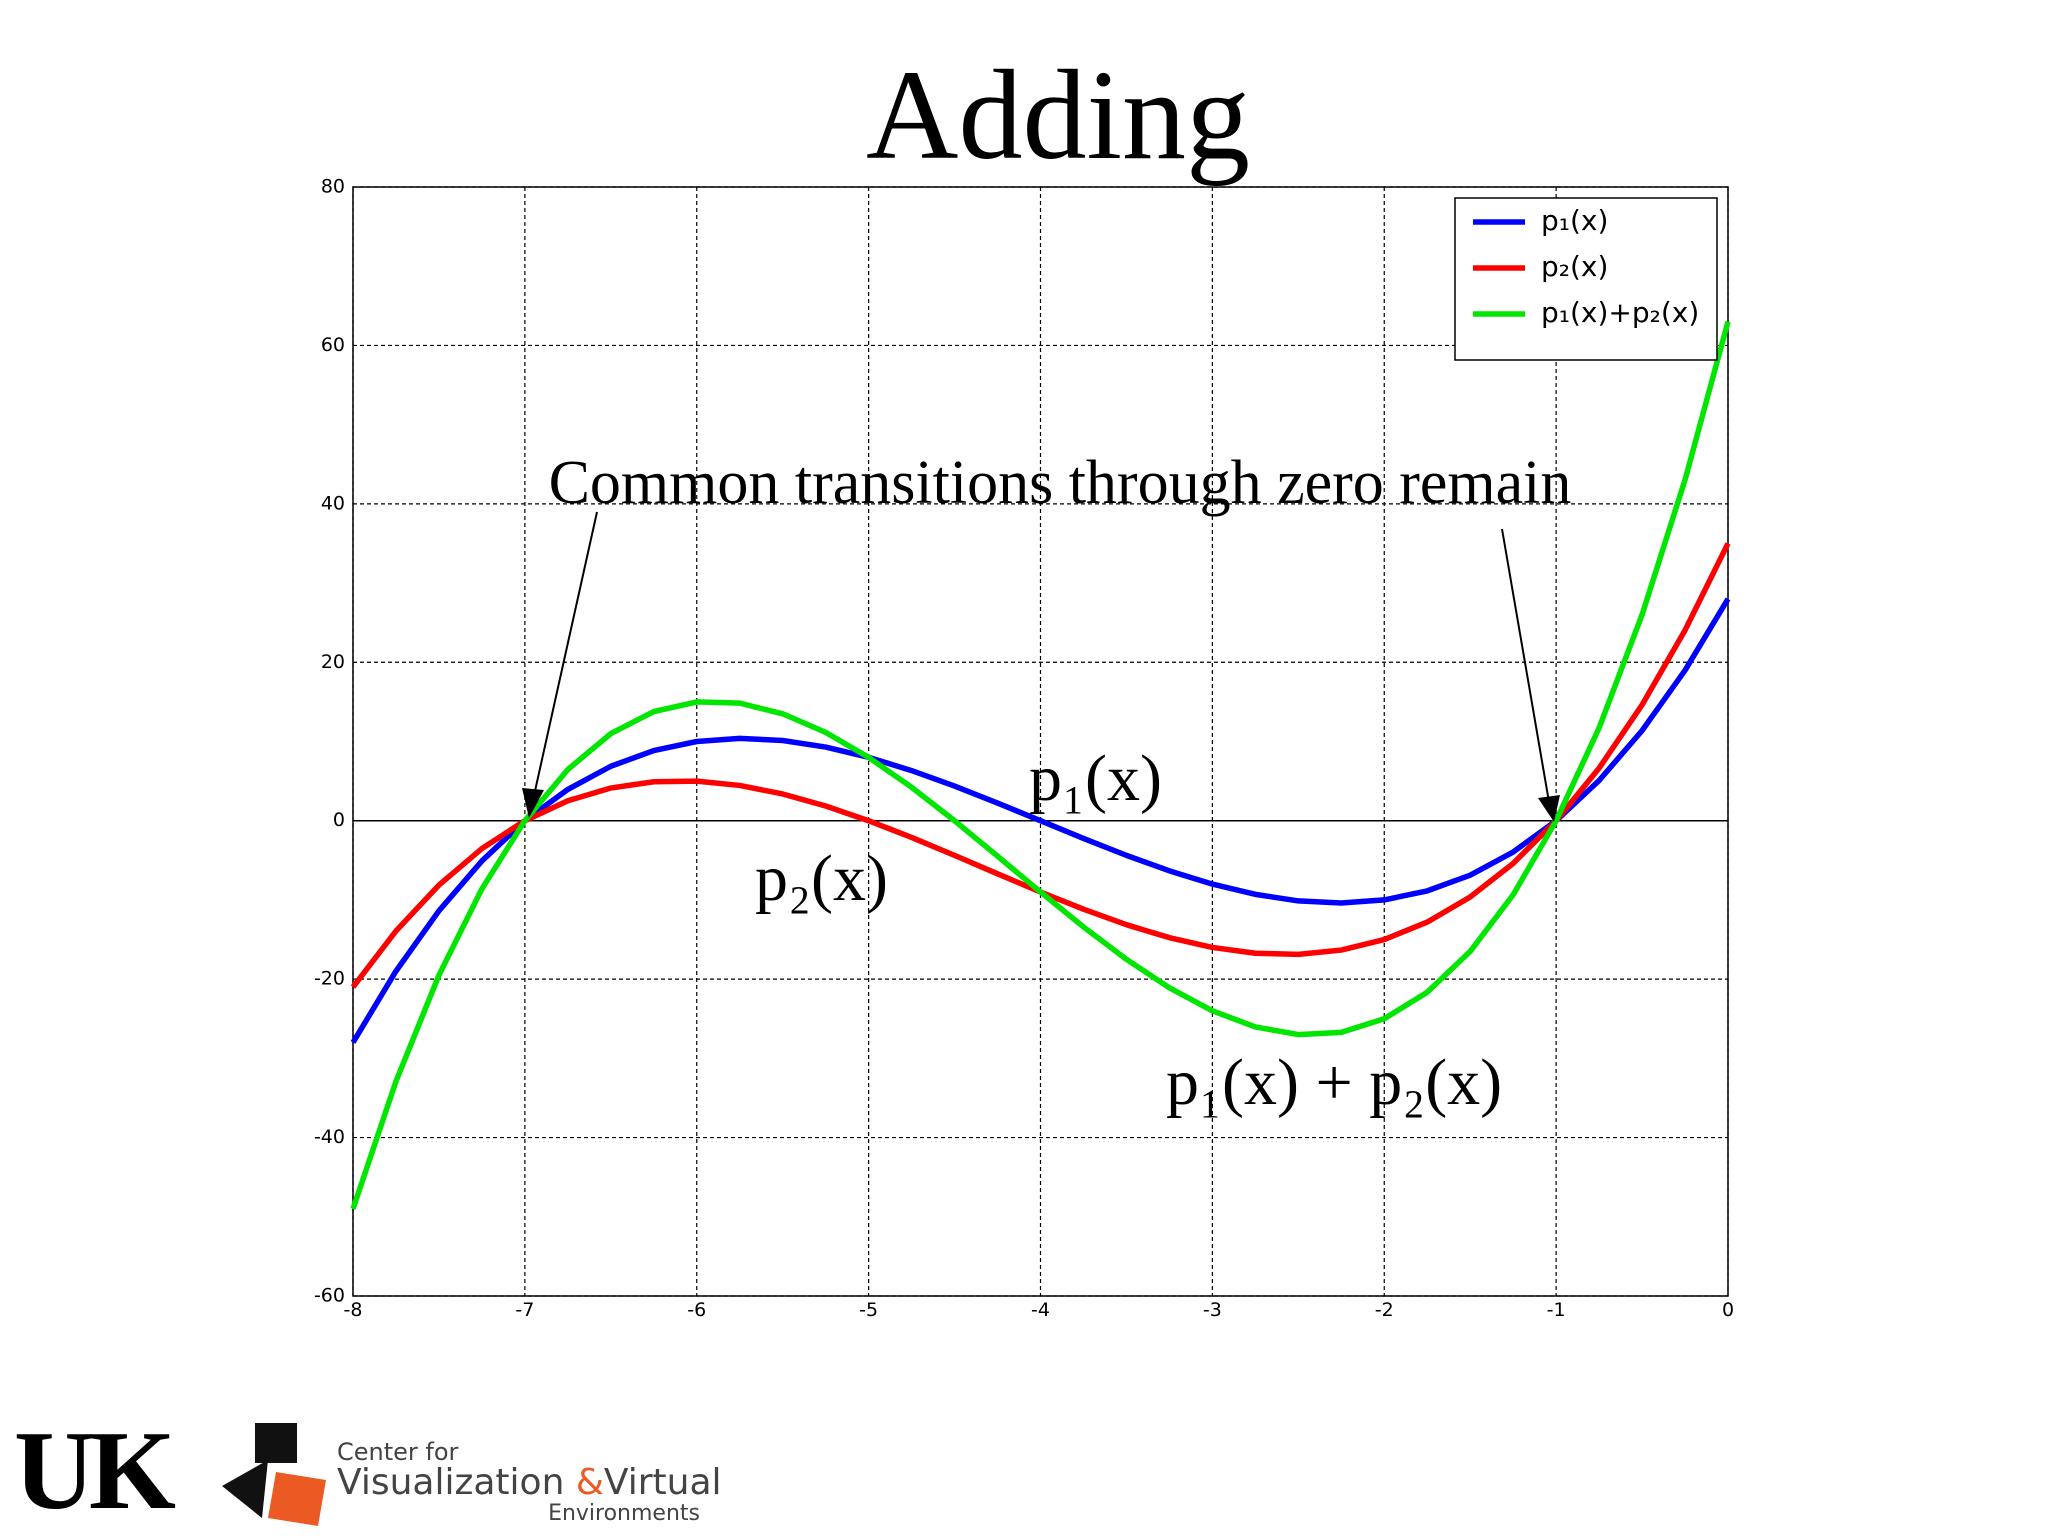 This screenshot has height=1536, width=2048. What do you see at coordinates (353, 1310) in the screenshot?
I see `x-tick-label: -8` at bounding box center [353, 1310].